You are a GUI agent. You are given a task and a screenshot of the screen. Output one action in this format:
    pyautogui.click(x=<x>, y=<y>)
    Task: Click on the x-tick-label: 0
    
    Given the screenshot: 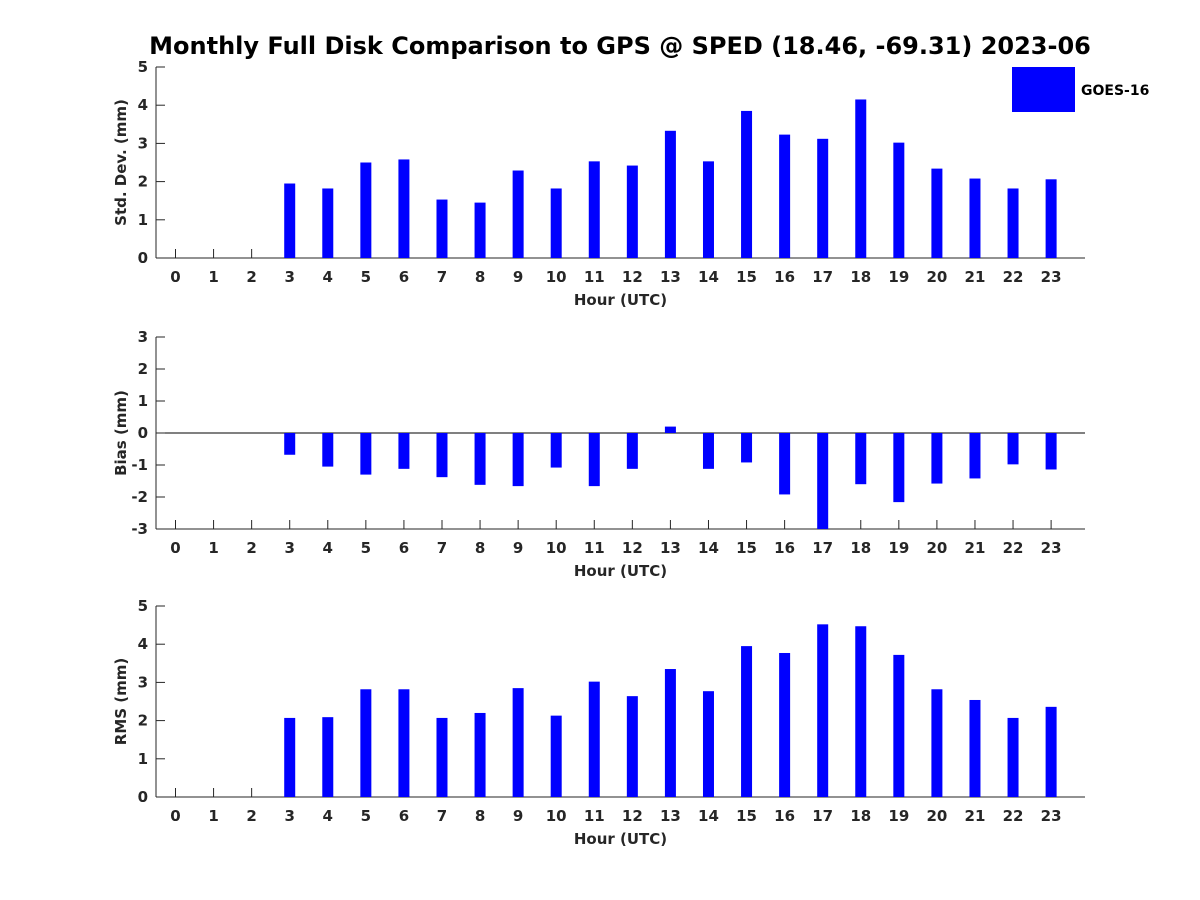 What is the action you would take?
    pyautogui.click(x=175, y=277)
    